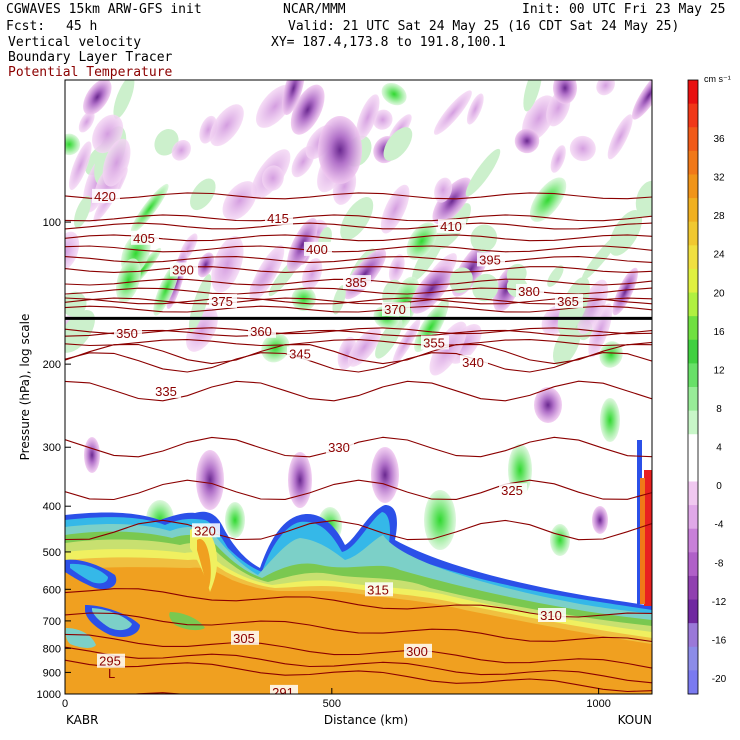  What do you see at coordinates (366, 720) in the screenshot?
I see `x-axis-title: Distance (km)` at bounding box center [366, 720].